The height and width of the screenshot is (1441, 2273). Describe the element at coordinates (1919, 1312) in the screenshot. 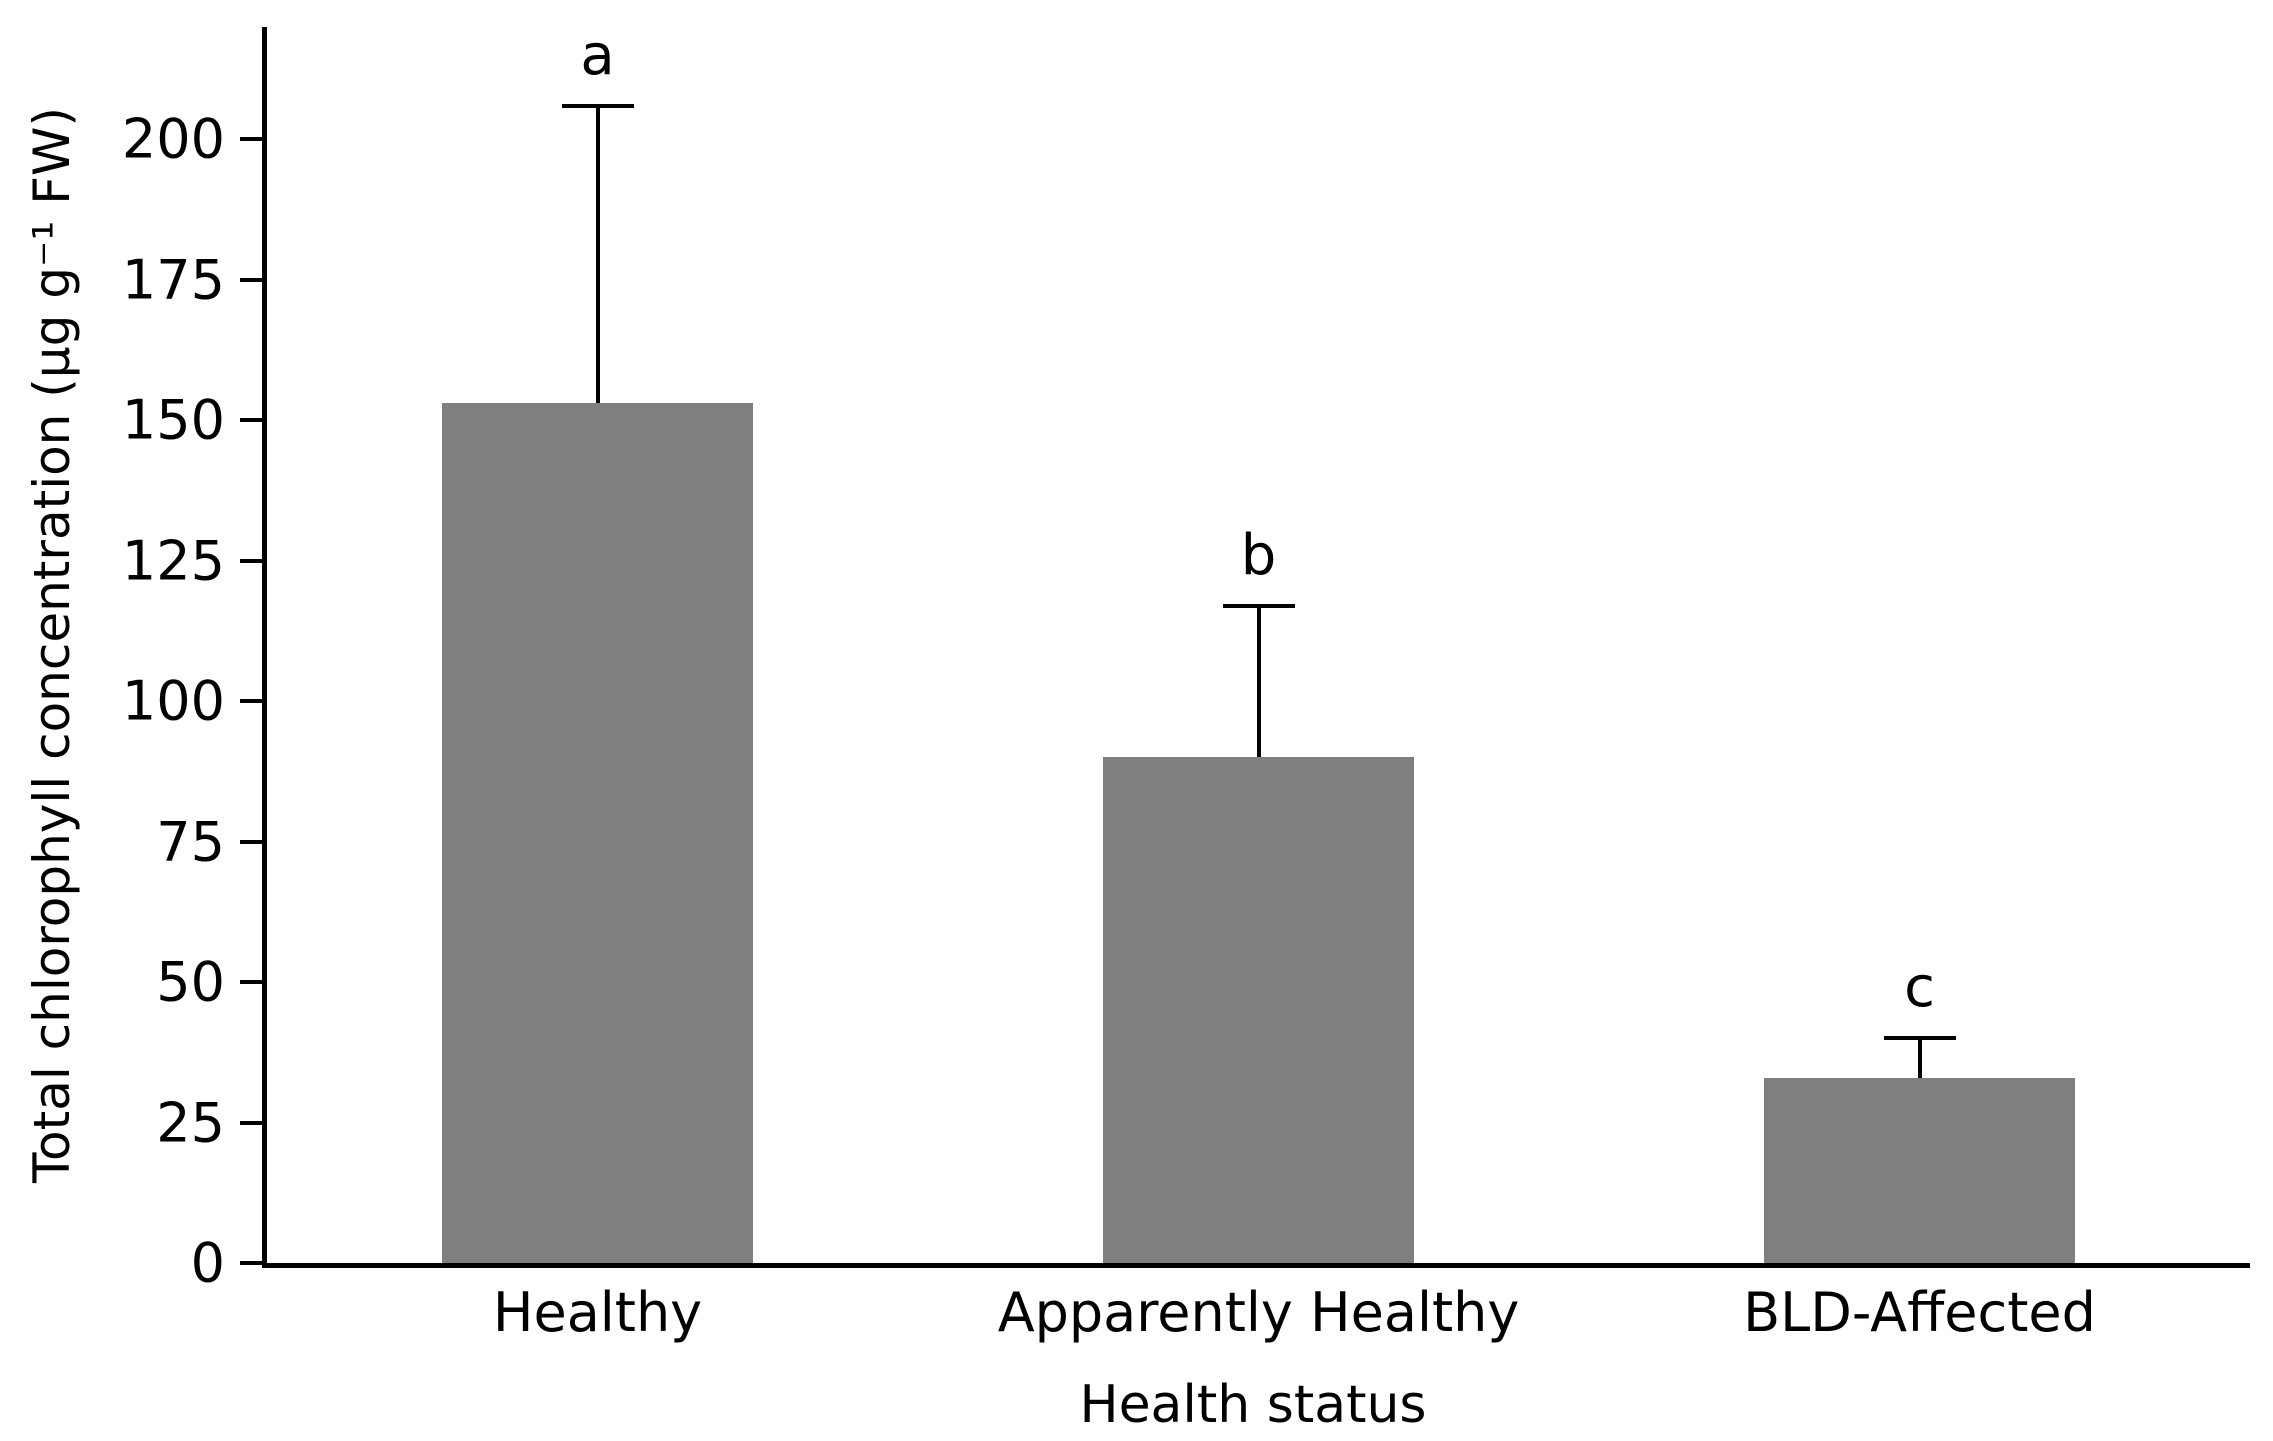

I see `x-tick-label: BLD-Affected` at that location.